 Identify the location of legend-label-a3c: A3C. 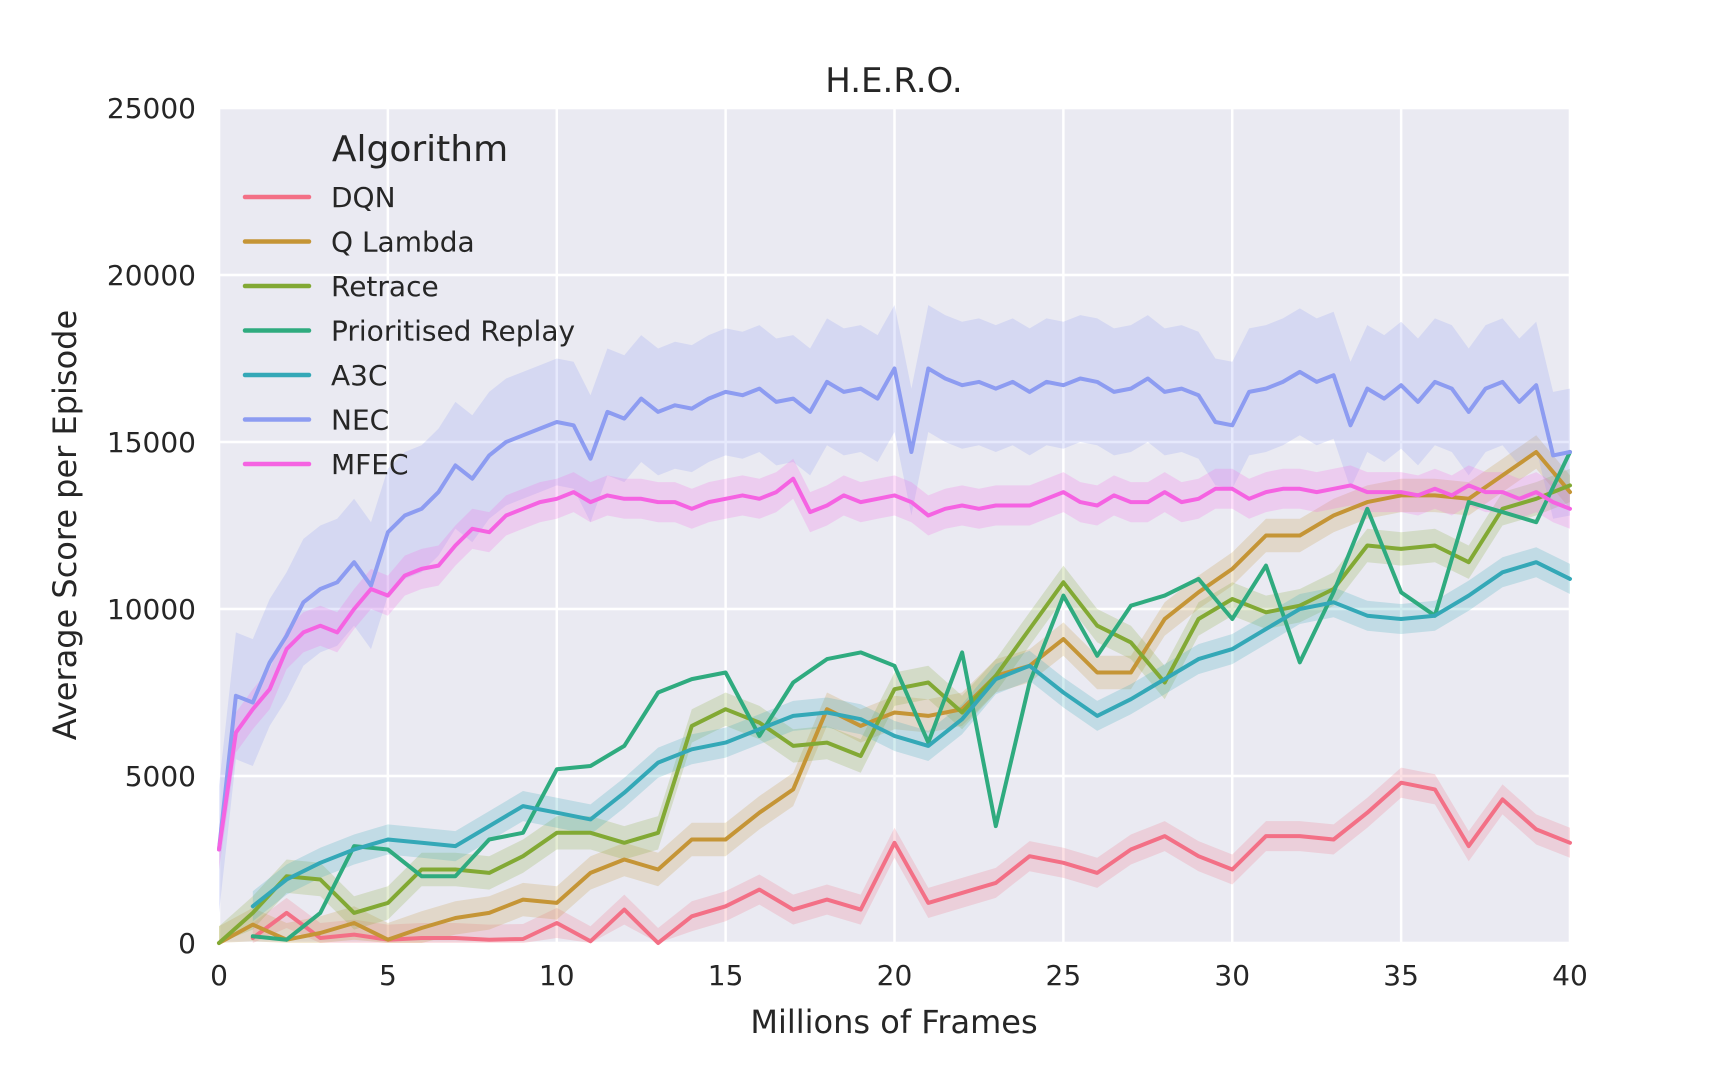
(359, 375).